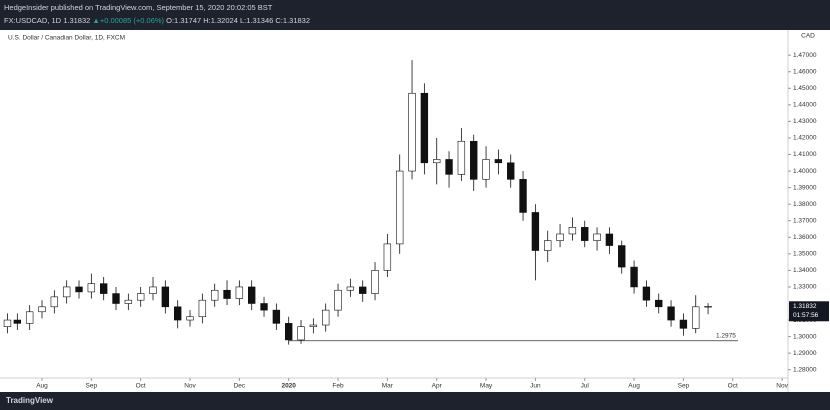 The width and height of the screenshot is (830, 410). I want to click on y-tick-label: 1.35000, so click(805, 254).